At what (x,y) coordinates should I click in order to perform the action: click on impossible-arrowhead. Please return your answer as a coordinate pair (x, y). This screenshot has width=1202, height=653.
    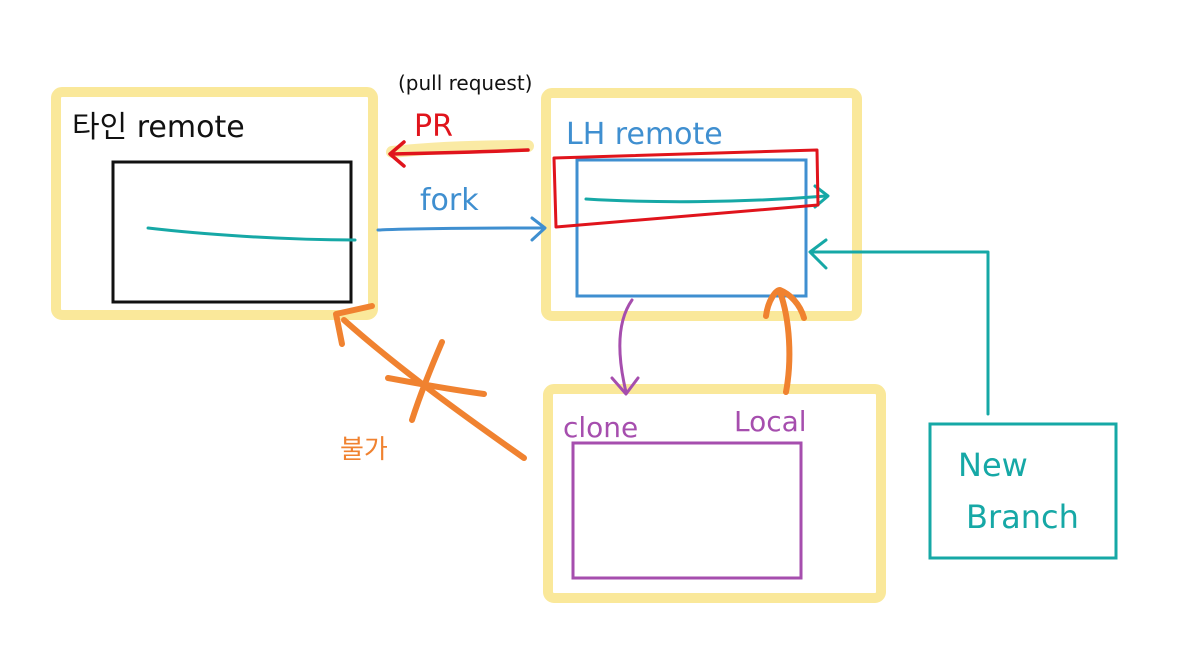
    Looking at the image, I should click on (354, 325).